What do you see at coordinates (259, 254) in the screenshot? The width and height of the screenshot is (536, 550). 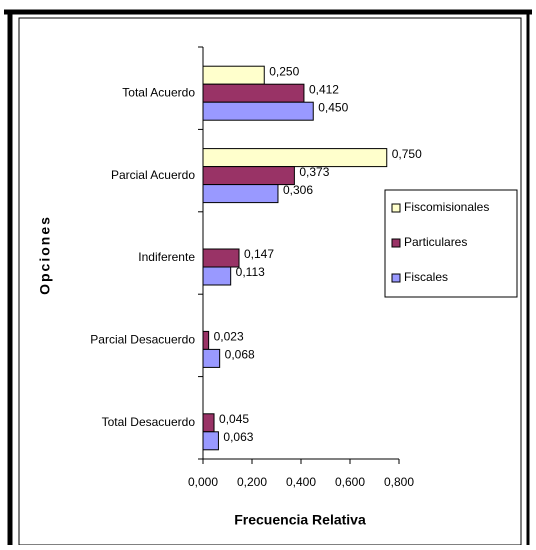 I see `value-label: 0,147` at bounding box center [259, 254].